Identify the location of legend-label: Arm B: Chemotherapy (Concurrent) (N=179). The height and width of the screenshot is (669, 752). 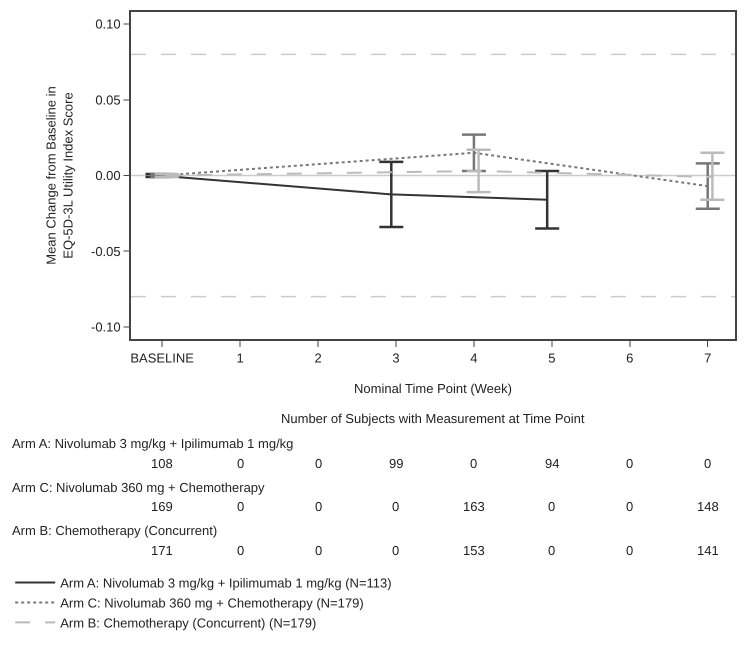
(188, 622).